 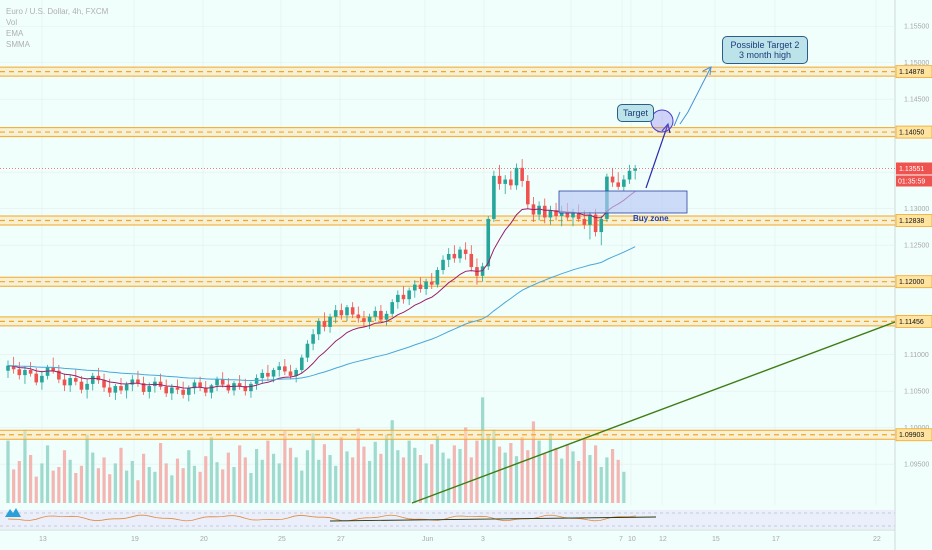 I want to click on target-annotation: Target, so click(x=636, y=113).